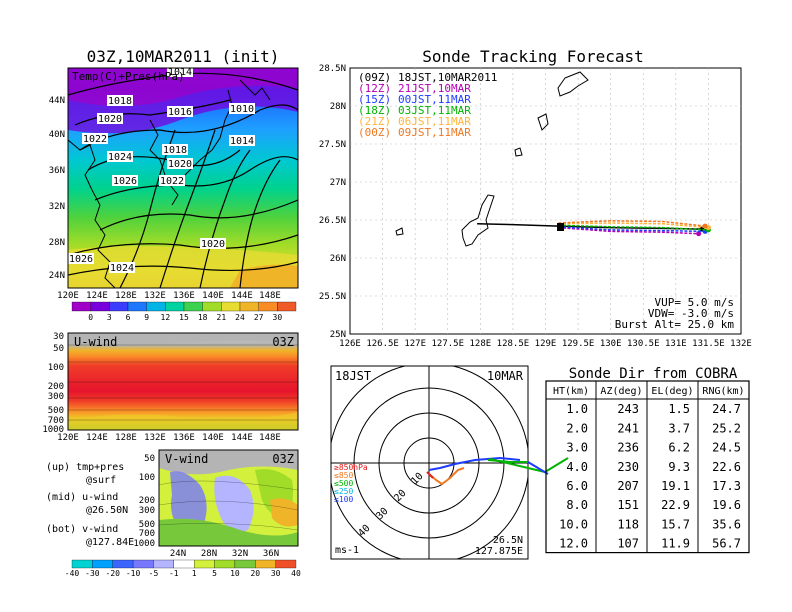 This screenshot has height=612, width=792. I want to click on table-cell: 207, so click(628, 486).